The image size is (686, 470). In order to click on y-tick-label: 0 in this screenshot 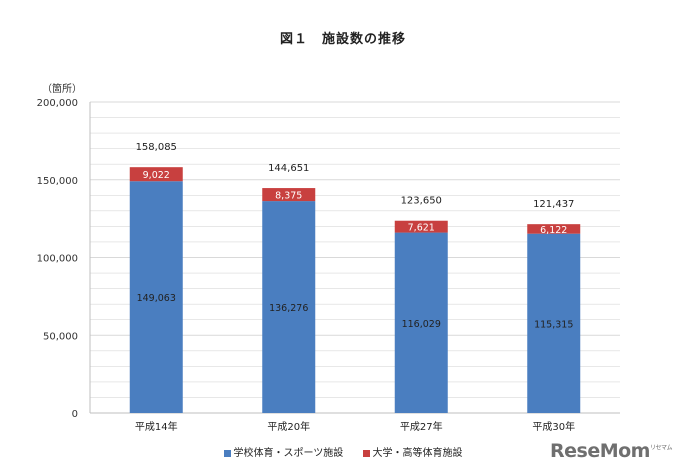, I will do `click(75, 414)`.